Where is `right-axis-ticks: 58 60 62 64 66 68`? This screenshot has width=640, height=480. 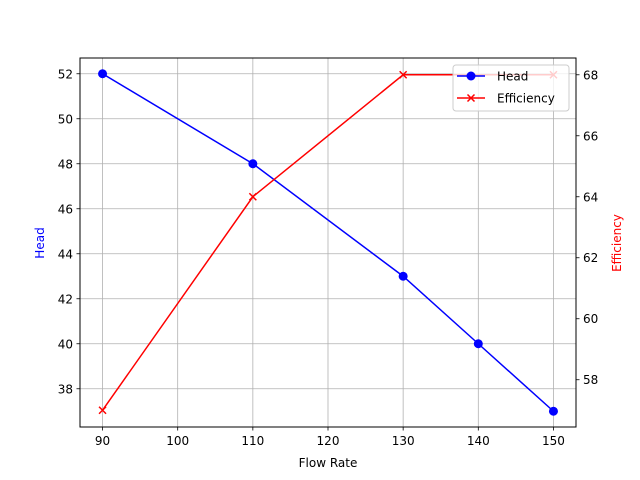
right-axis-ticks: 58 60 62 64 66 68 is located at coordinates (587, 227).